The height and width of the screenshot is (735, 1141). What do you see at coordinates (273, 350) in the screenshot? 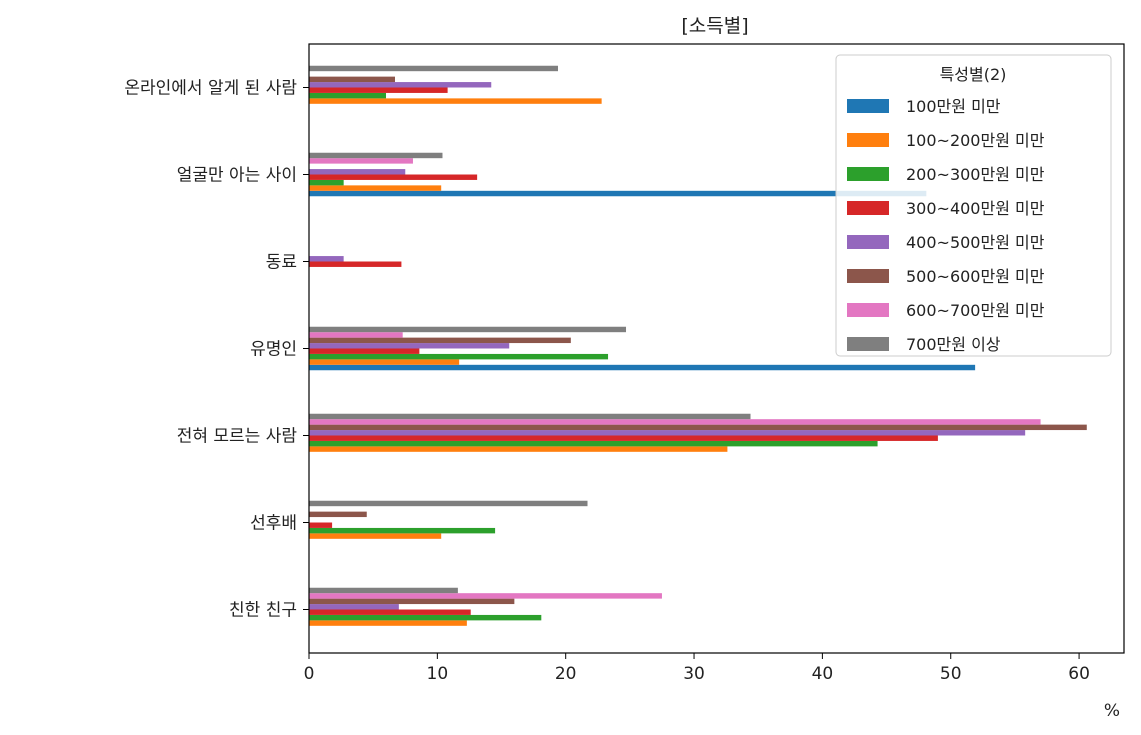
I see `y-tick-label: 유명인` at bounding box center [273, 350].